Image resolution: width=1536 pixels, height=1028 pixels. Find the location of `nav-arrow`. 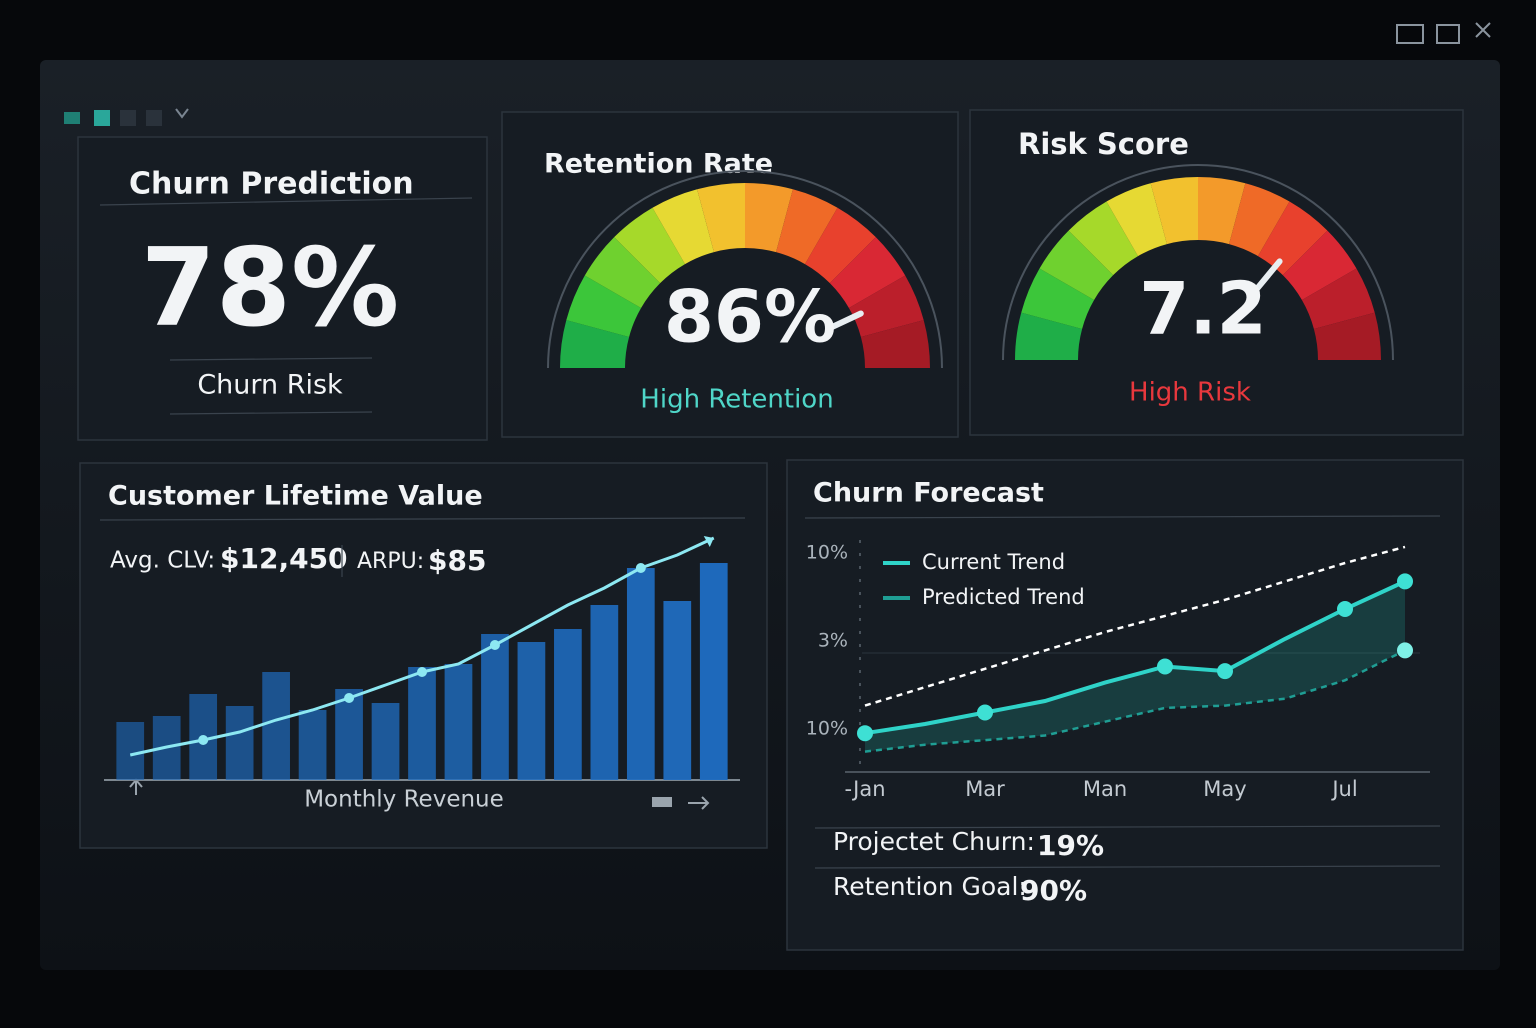

nav-arrow is located at coordinates (699, 803).